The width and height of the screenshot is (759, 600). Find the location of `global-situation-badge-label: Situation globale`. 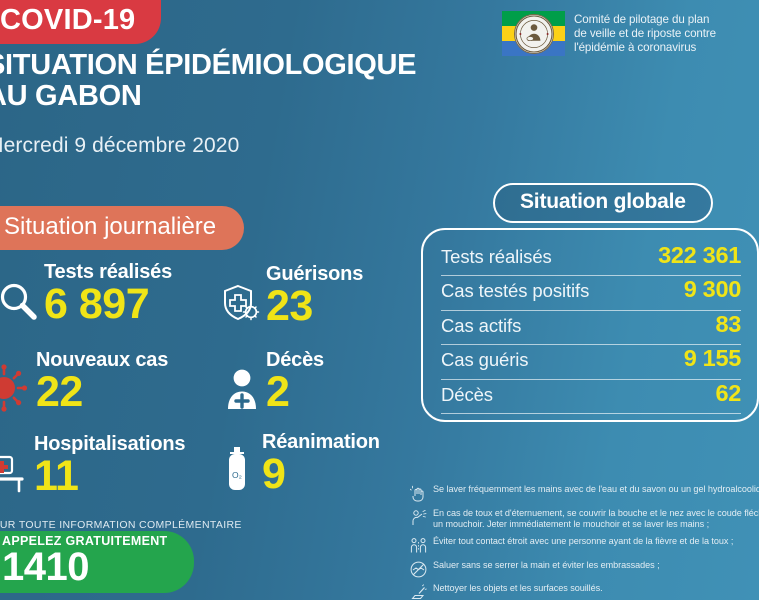

global-situation-badge-label: Situation globale is located at coordinates (603, 201).